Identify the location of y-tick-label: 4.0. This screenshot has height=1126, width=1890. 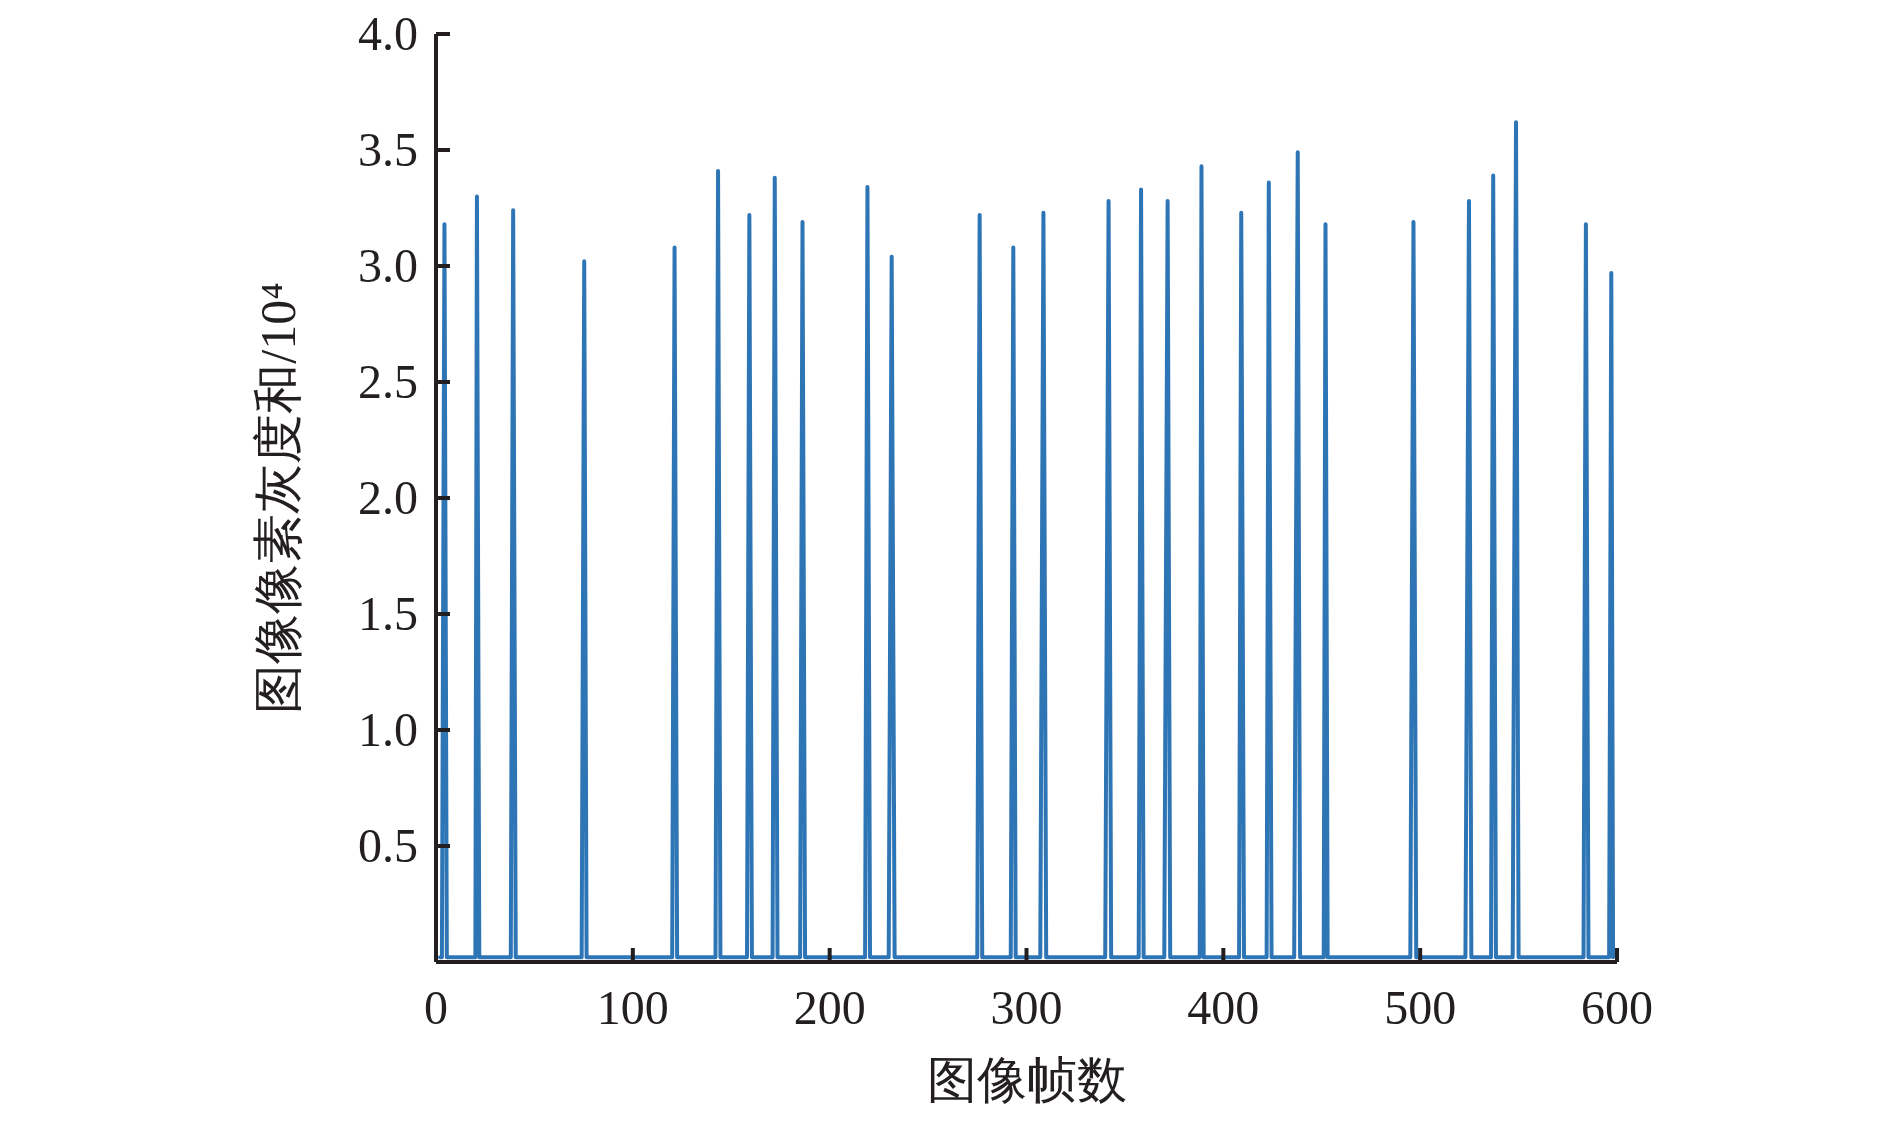
(388, 33).